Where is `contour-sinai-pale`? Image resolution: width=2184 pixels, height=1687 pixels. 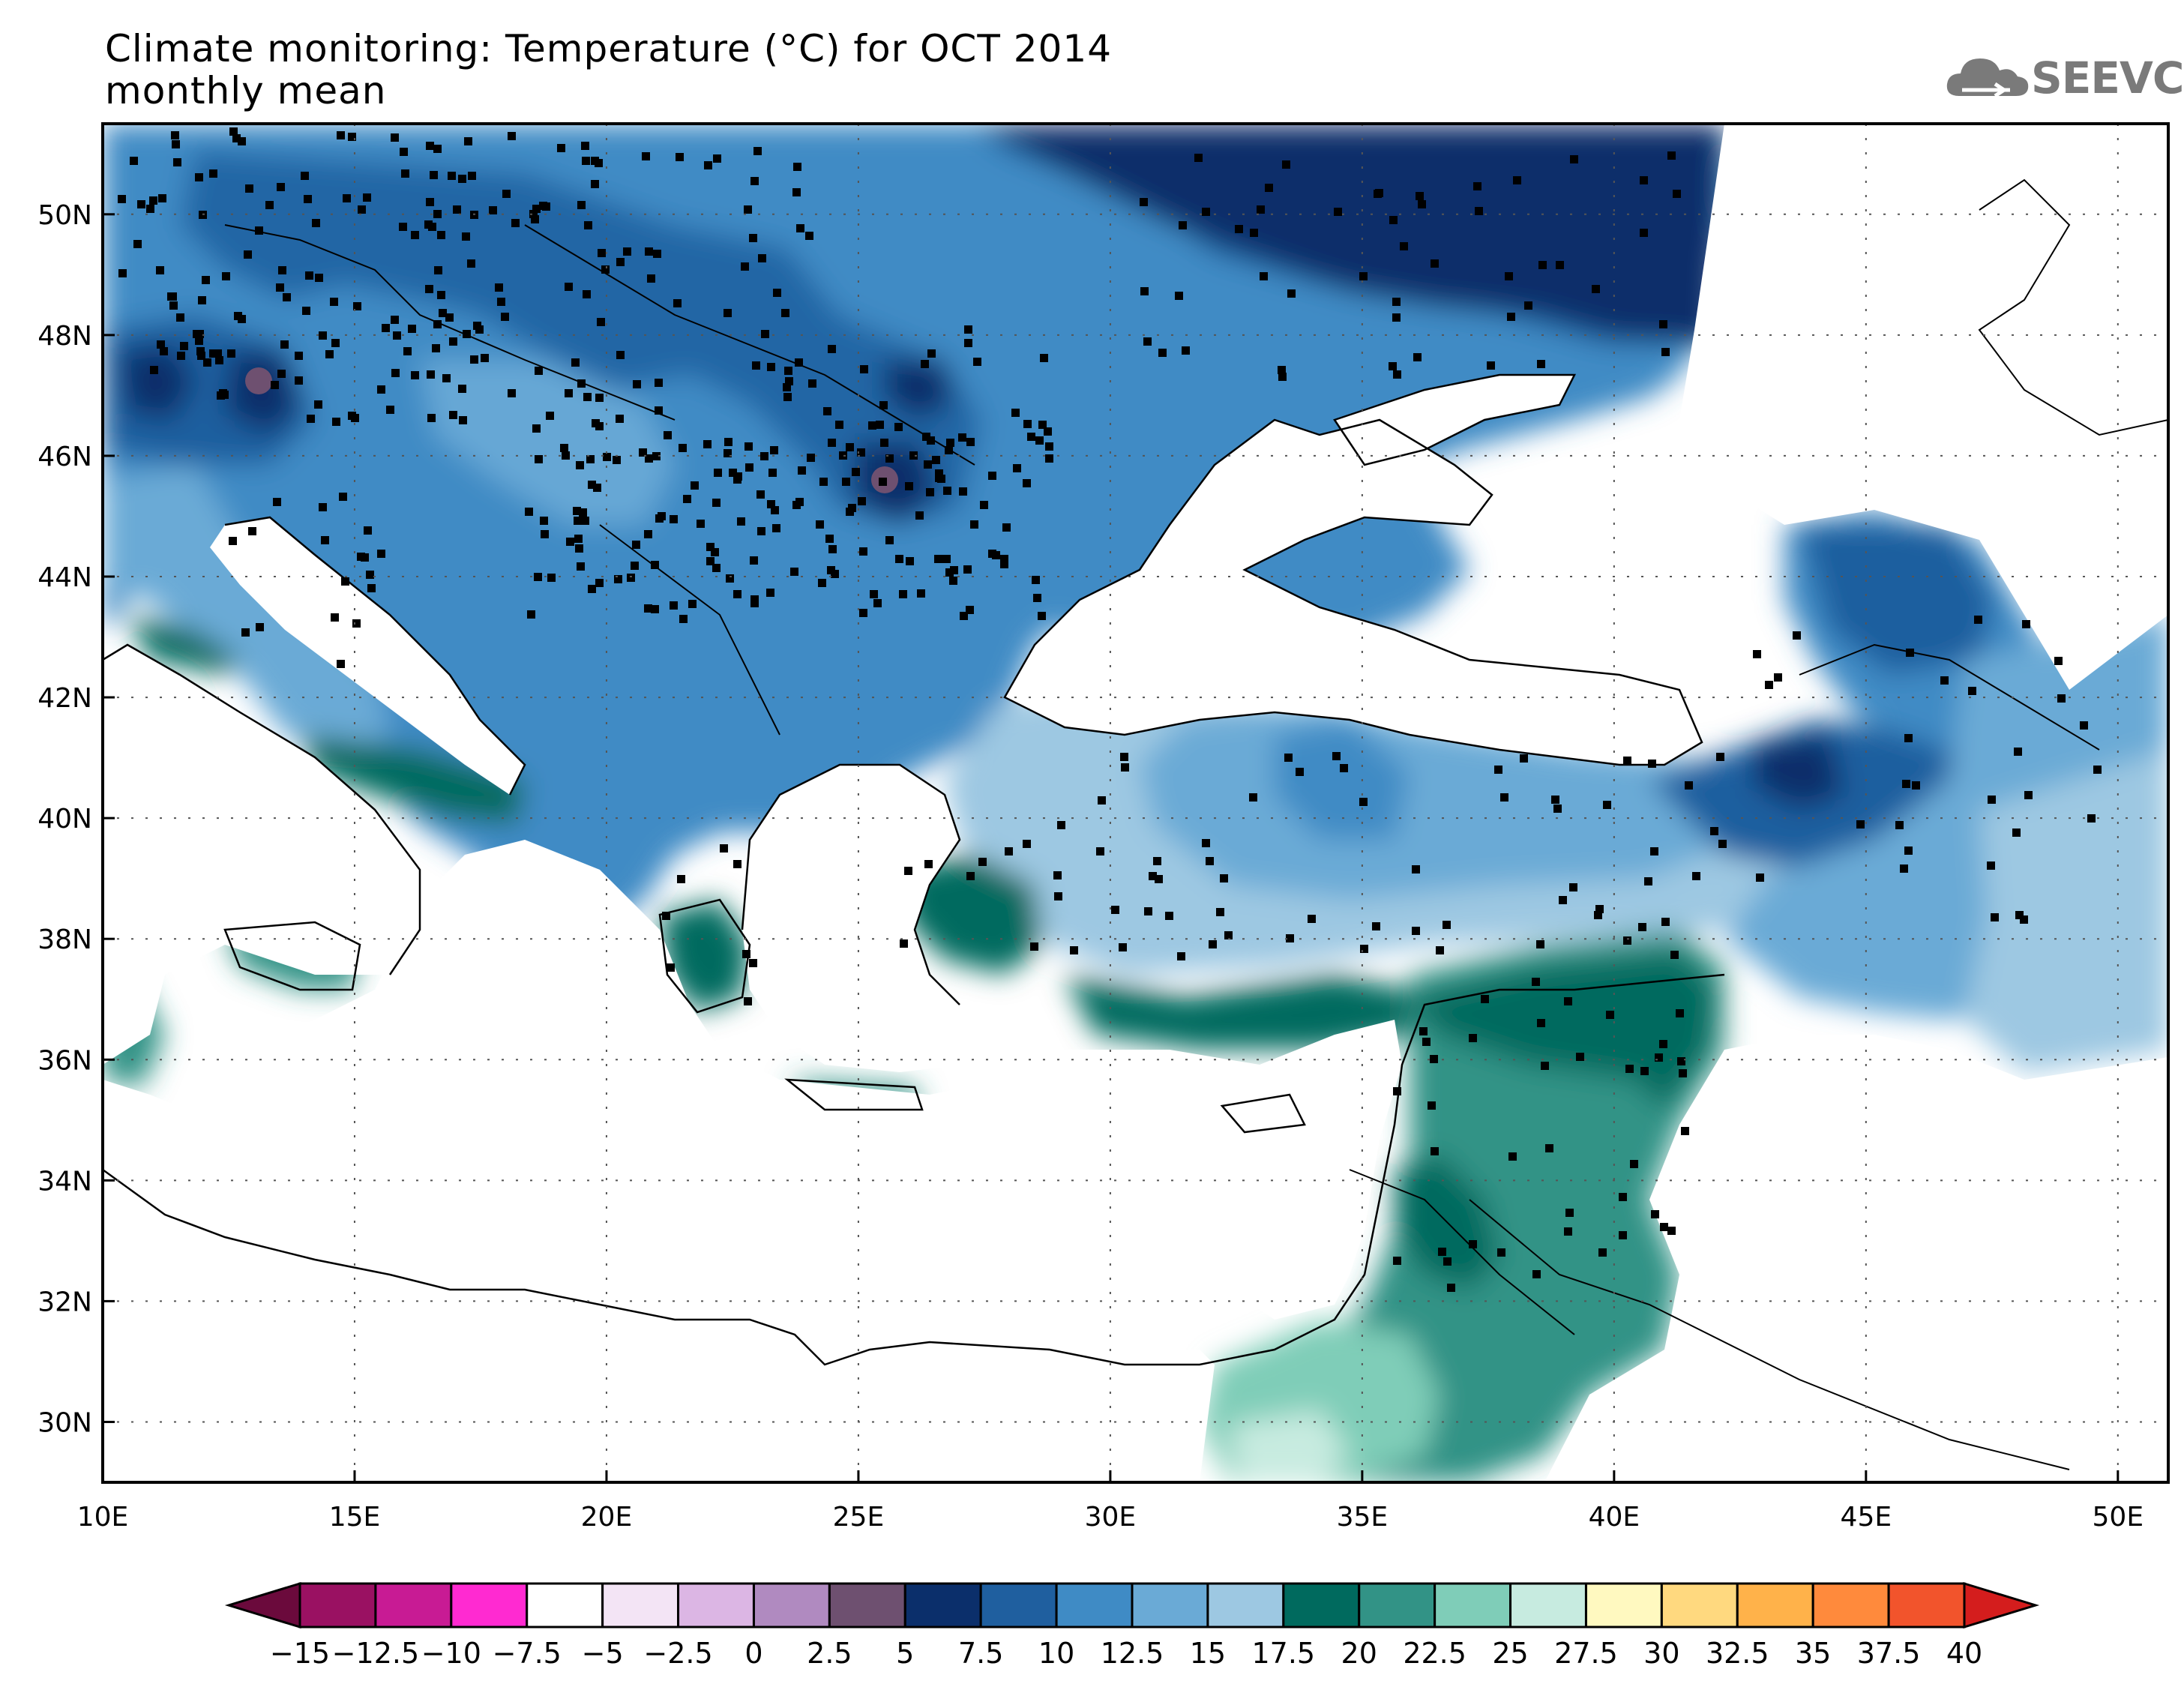
contour-sinai-pale is located at coordinates (1290, 1446).